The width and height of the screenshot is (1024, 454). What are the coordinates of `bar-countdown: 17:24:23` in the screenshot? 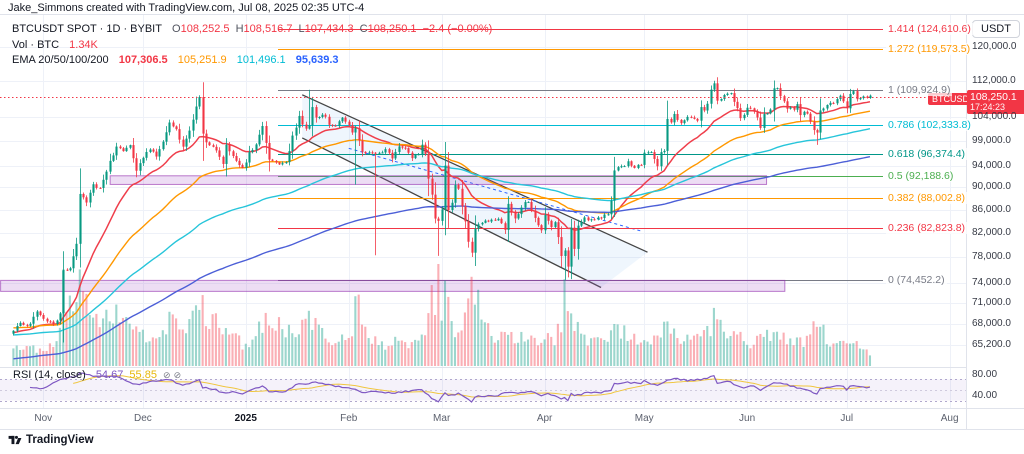 It's located at (988, 107).